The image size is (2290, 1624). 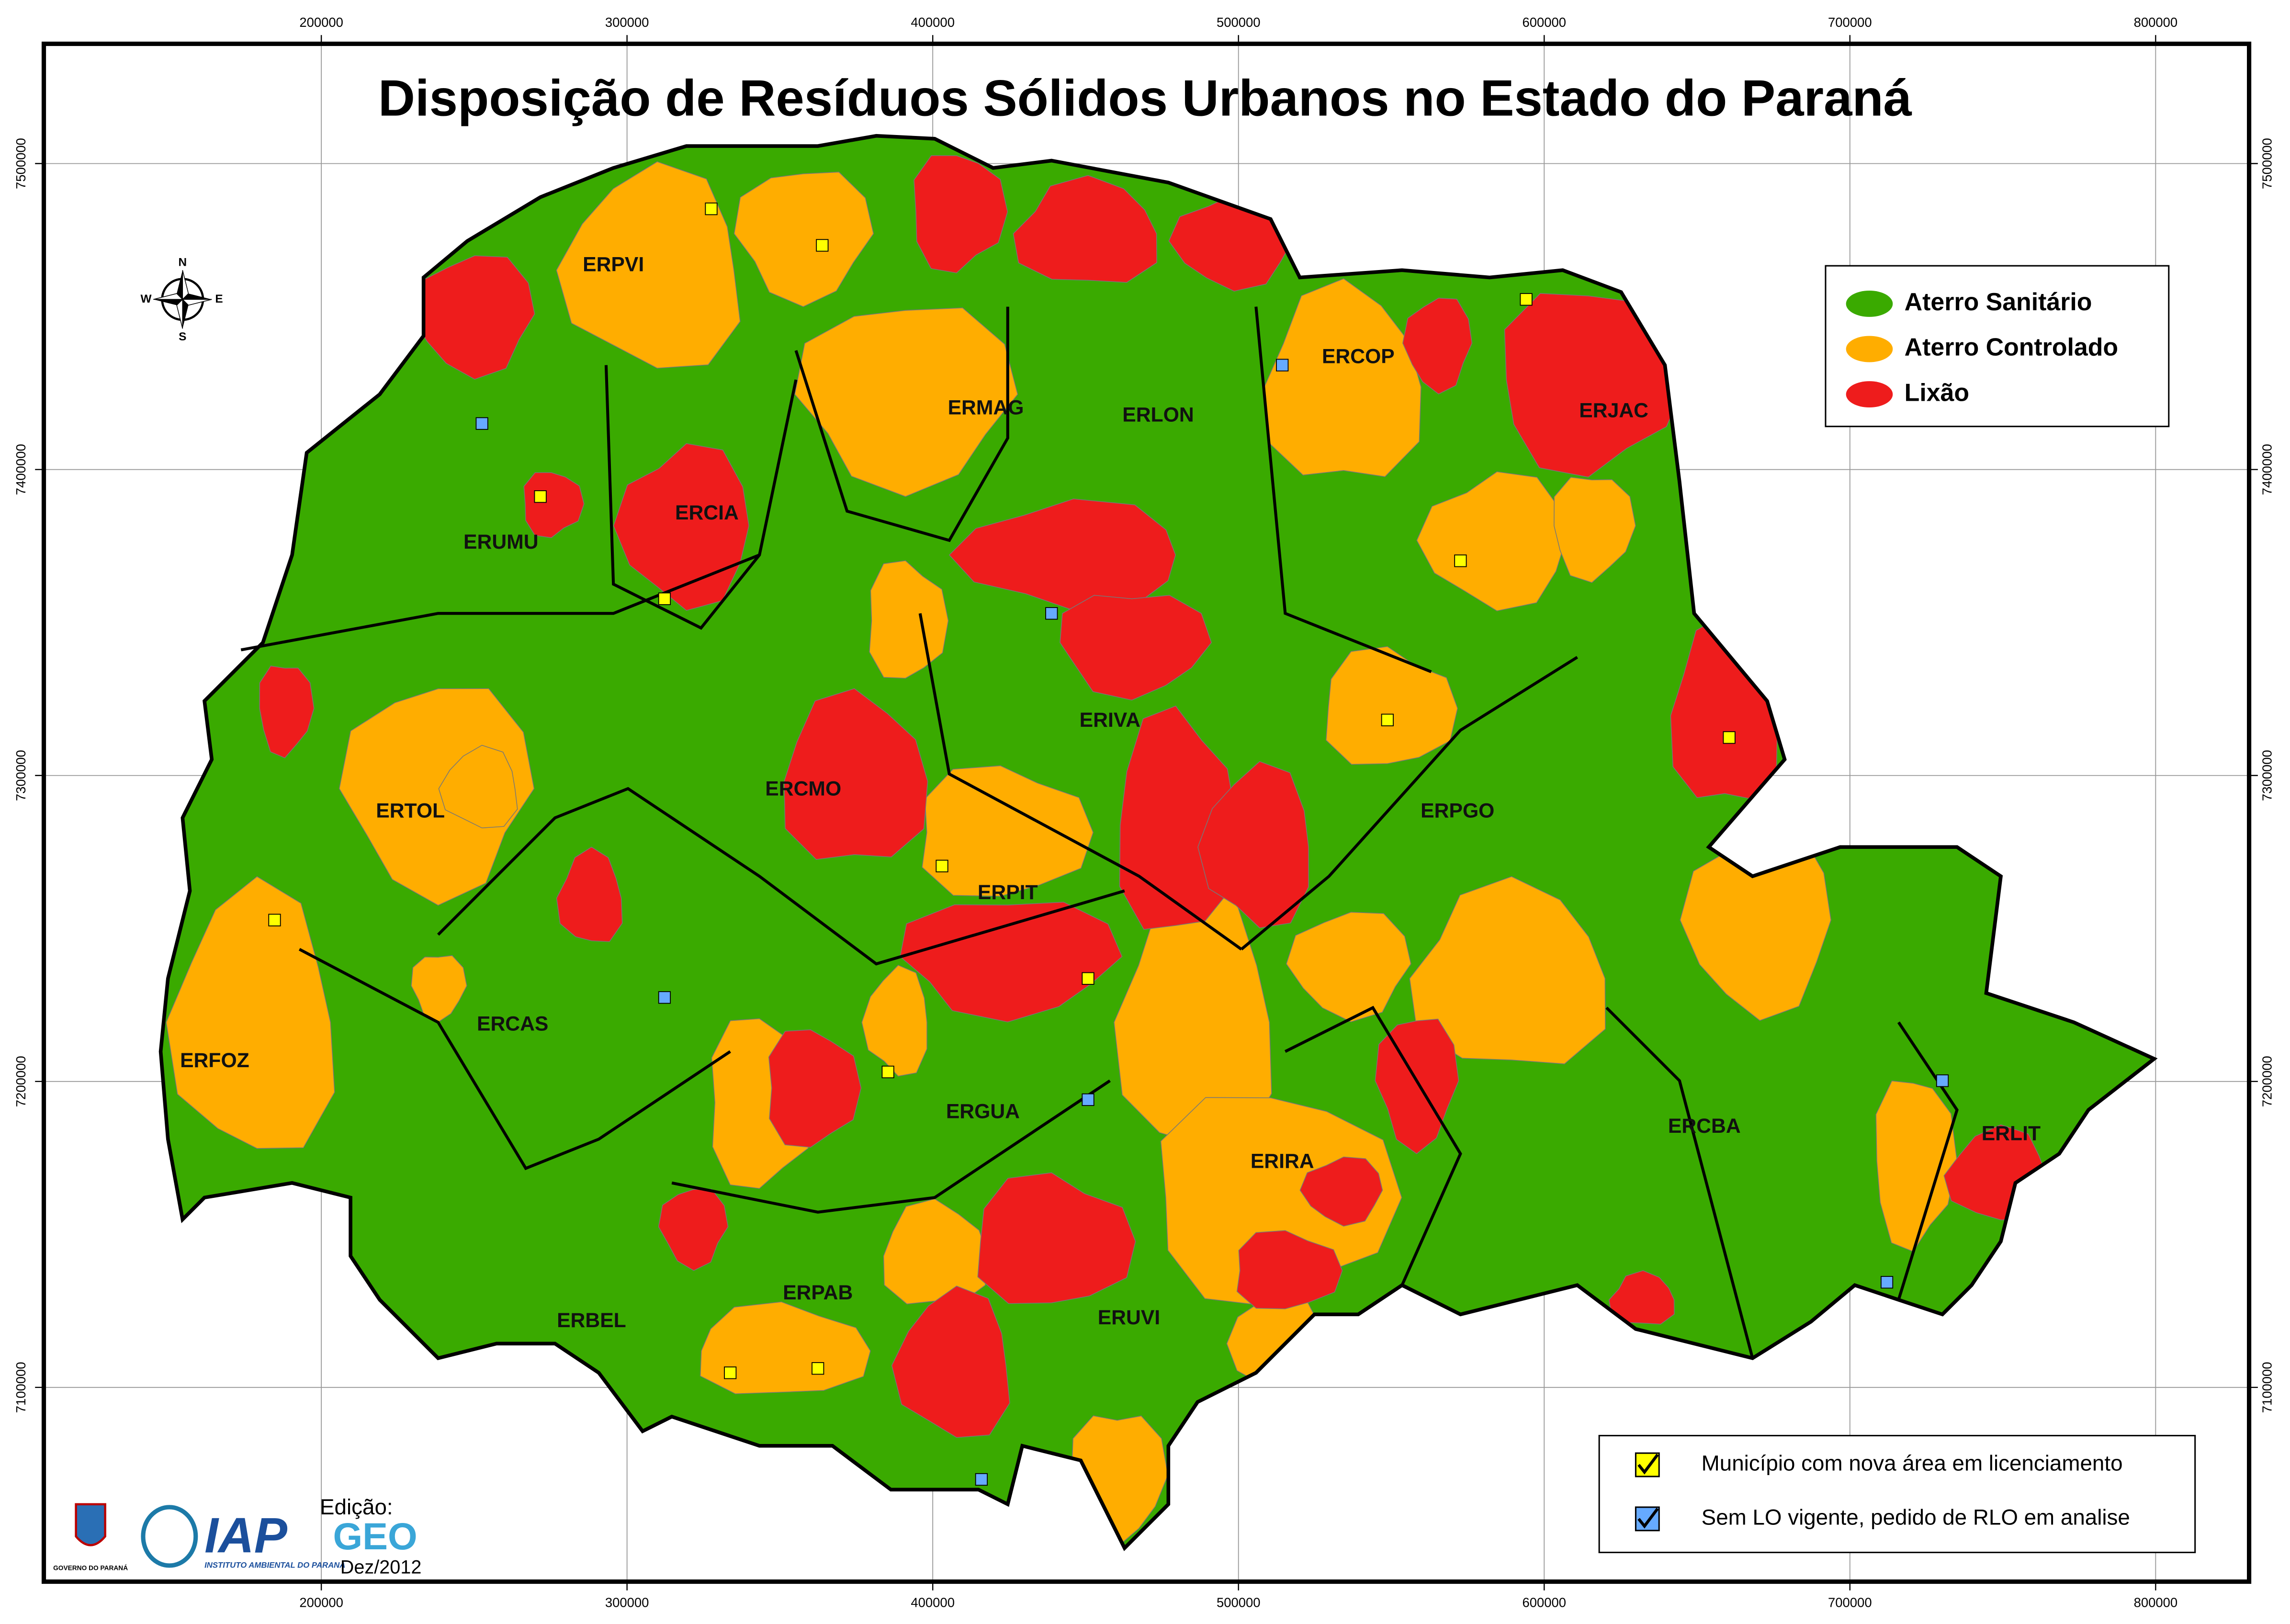 What do you see at coordinates (986, 407) in the screenshot?
I see `region-label: ERMAG` at bounding box center [986, 407].